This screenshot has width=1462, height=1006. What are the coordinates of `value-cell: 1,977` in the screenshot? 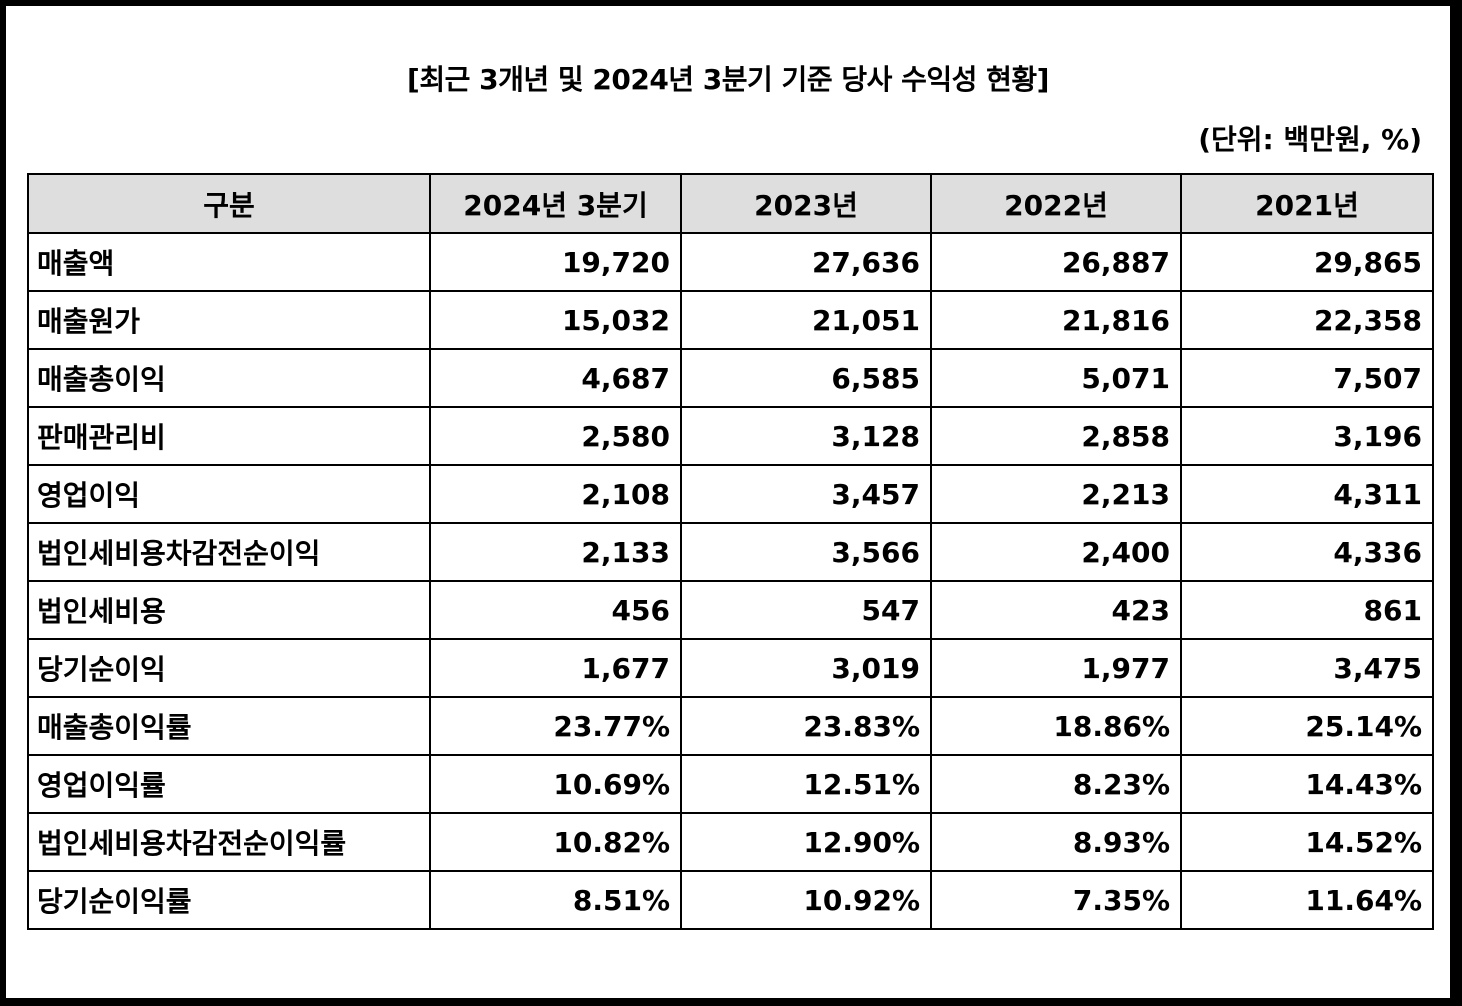 It's located at (1056, 668).